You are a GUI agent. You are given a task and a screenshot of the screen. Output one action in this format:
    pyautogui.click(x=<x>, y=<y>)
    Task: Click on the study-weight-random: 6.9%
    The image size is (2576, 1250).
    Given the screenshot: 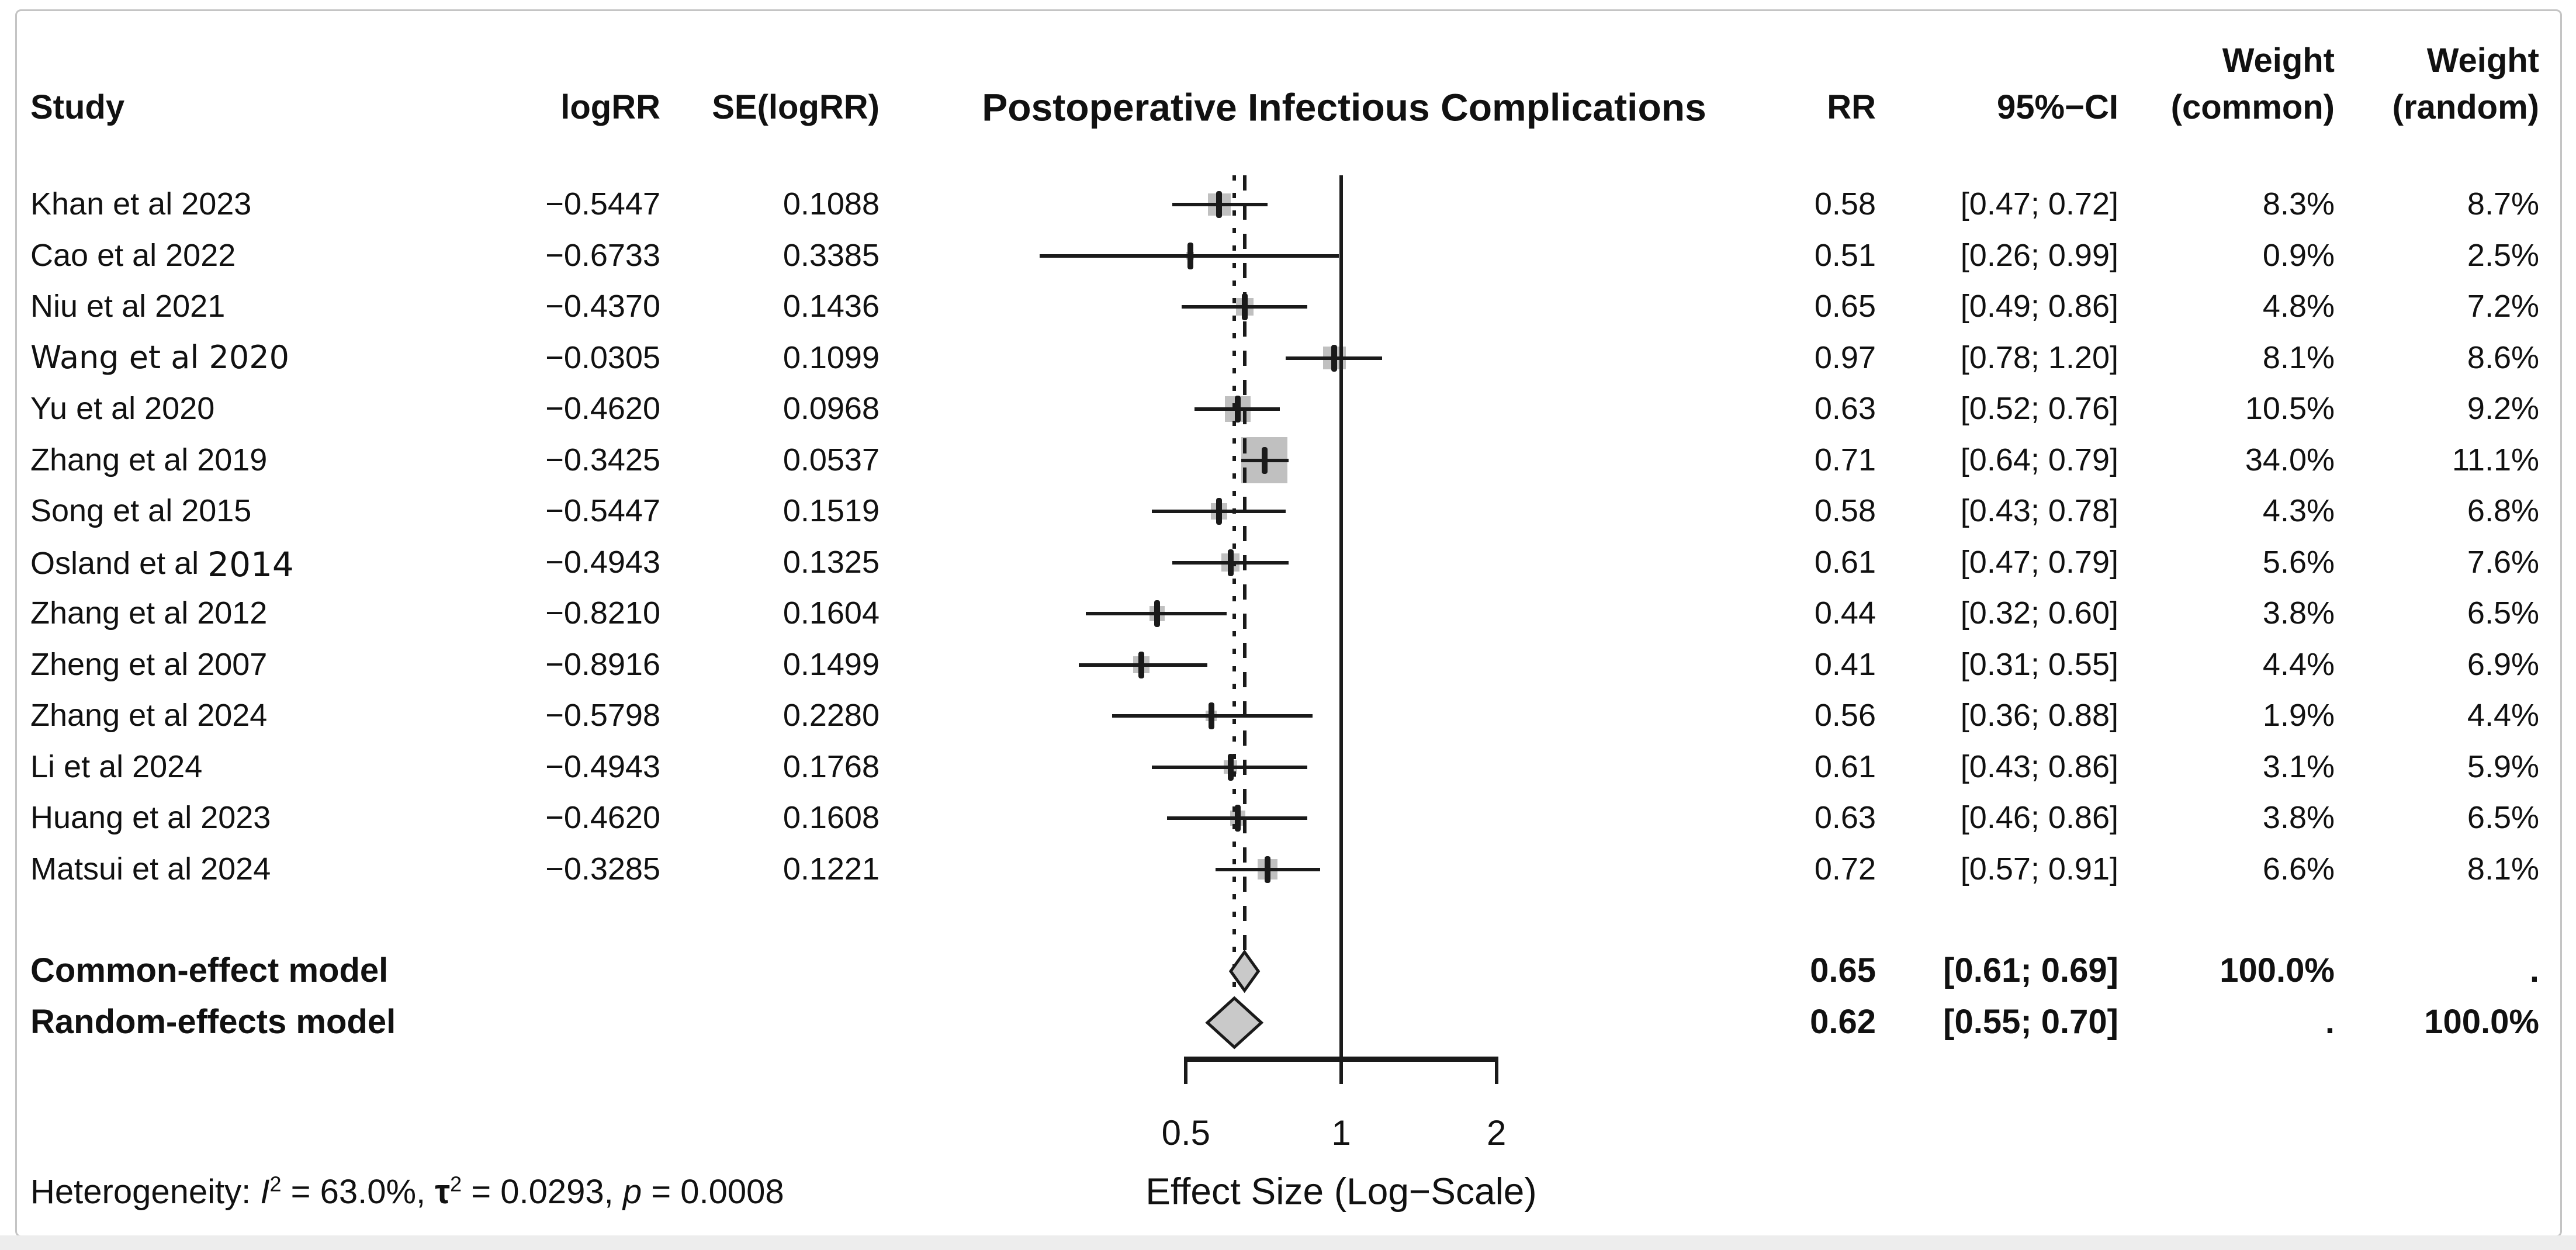 What is the action you would take?
    pyautogui.click(x=2503, y=664)
    